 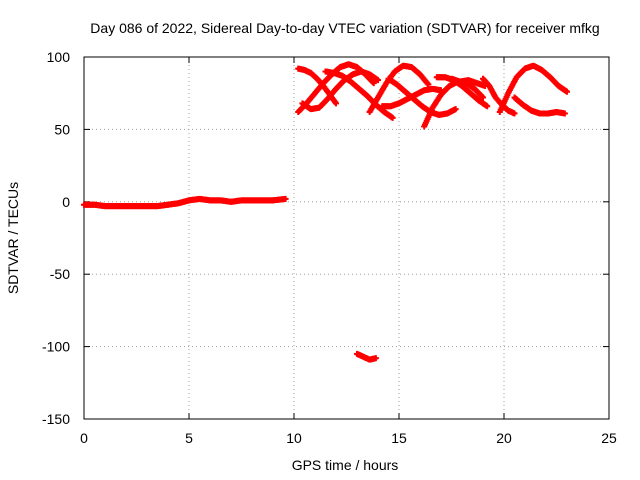 What do you see at coordinates (399, 438) in the screenshot?
I see `x-tick-label: 15` at bounding box center [399, 438].